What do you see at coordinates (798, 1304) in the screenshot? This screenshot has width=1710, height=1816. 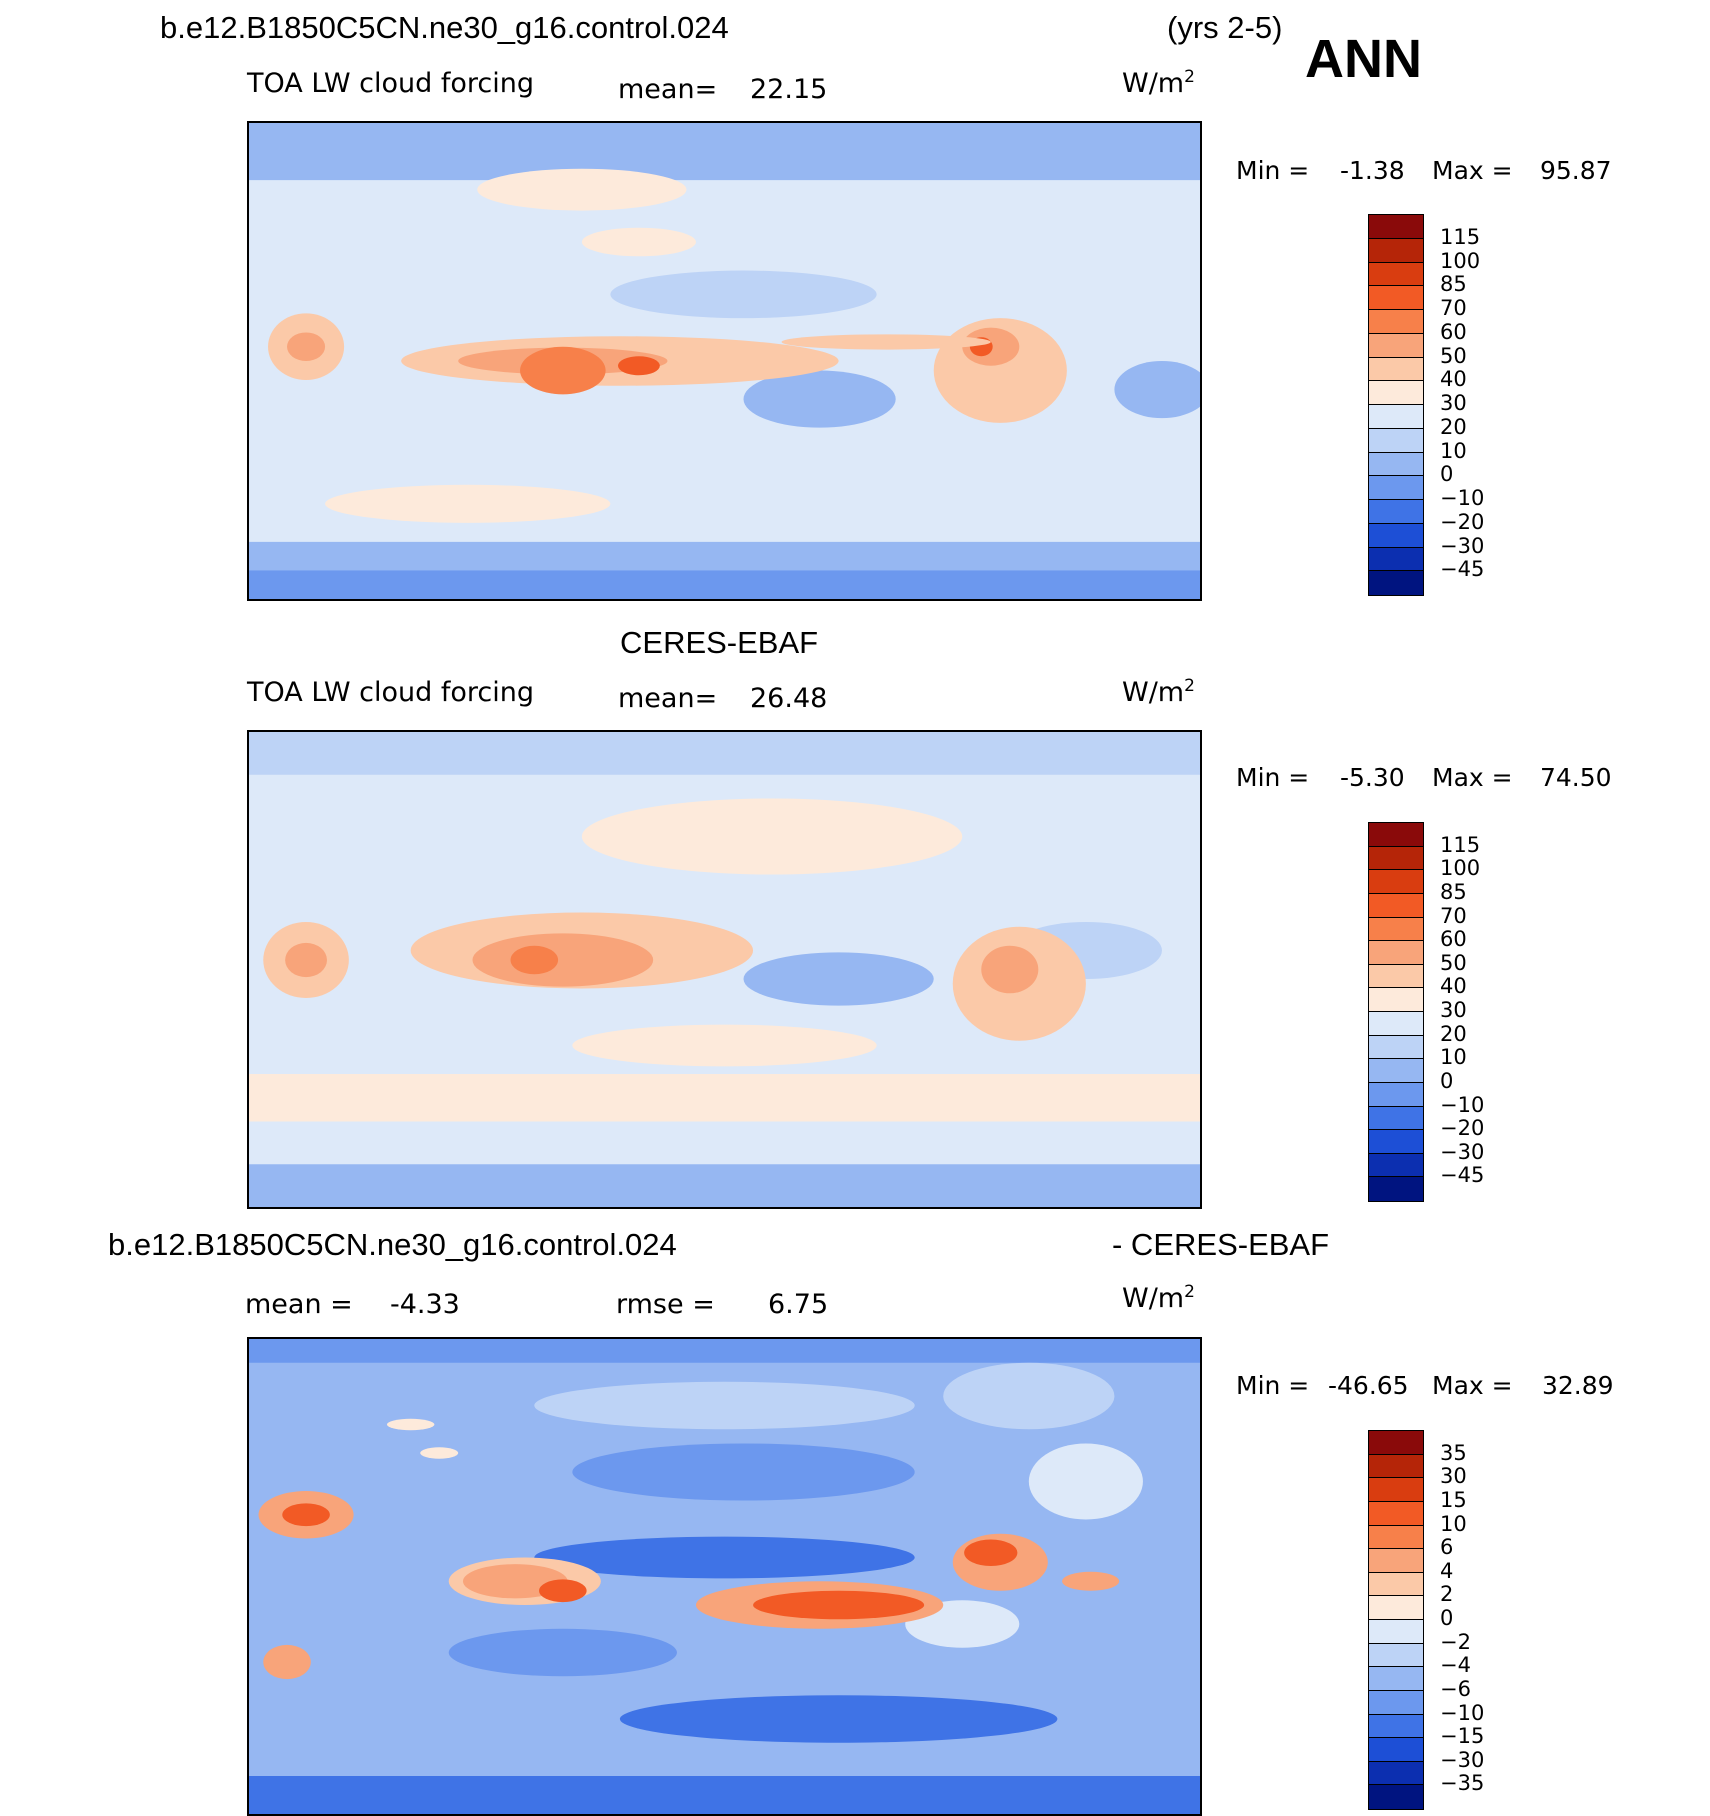 I see `panel3-rmse-value: 6.75` at bounding box center [798, 1304].